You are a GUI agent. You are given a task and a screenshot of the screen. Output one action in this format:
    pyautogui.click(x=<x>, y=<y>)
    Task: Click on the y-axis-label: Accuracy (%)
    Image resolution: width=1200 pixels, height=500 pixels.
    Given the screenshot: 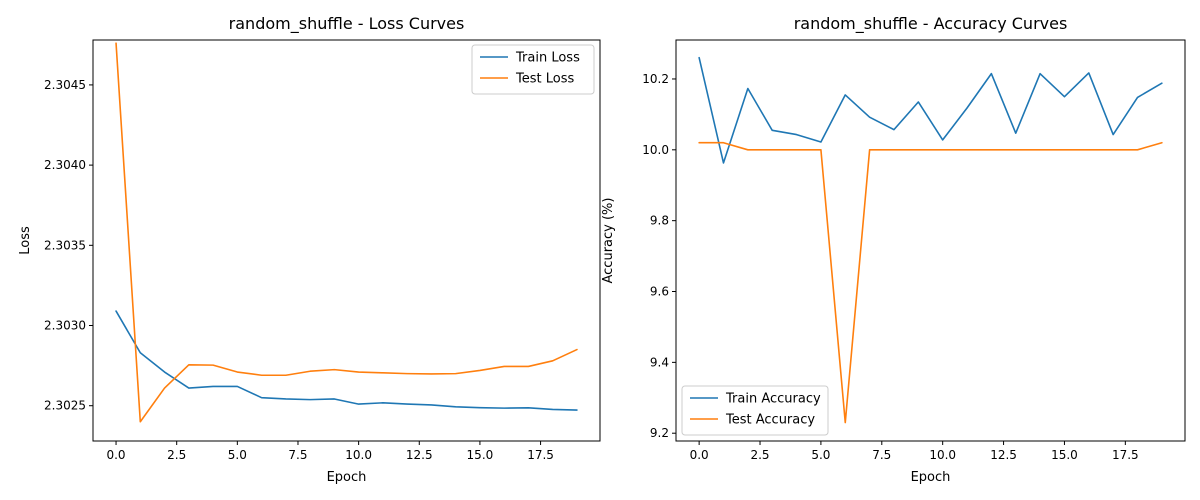 What is the action you would take?
    pyautogui.click(x=608, y=241)
    